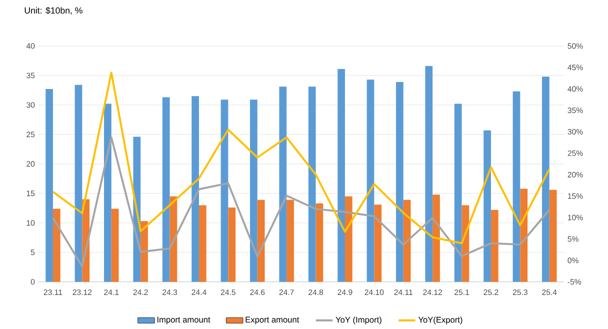 The image size is (608, 329). Describe the element at coordinates (359, 320) in the screenshot. I see `legend-label: YoY (Import)` at that location.